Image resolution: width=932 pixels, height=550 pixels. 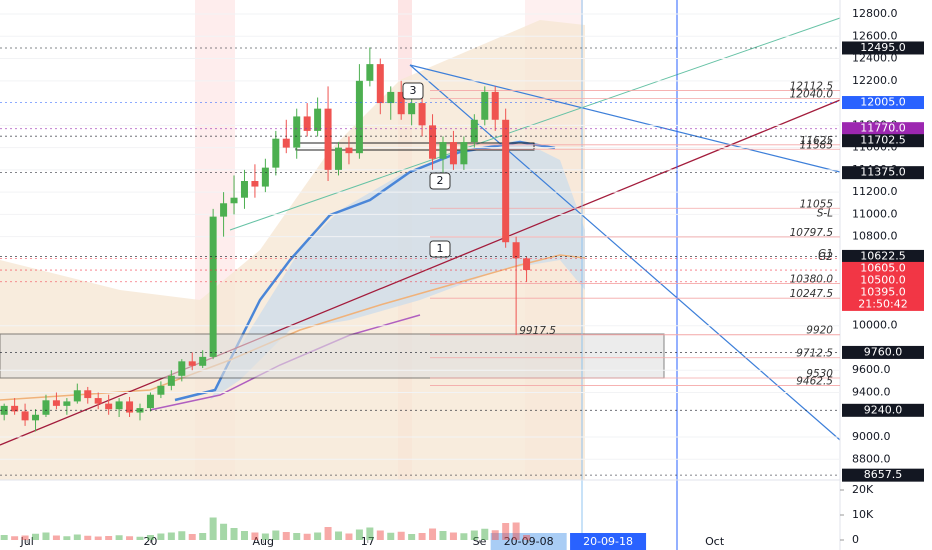 I want to click on price-tag-label: 9240.0, so click(x=883, y=409).